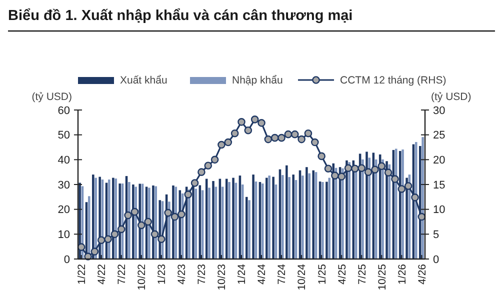  Describe the element at coordinates (102, 274) in the screenshot. I see `x-tick-label: 4/22` at that location.